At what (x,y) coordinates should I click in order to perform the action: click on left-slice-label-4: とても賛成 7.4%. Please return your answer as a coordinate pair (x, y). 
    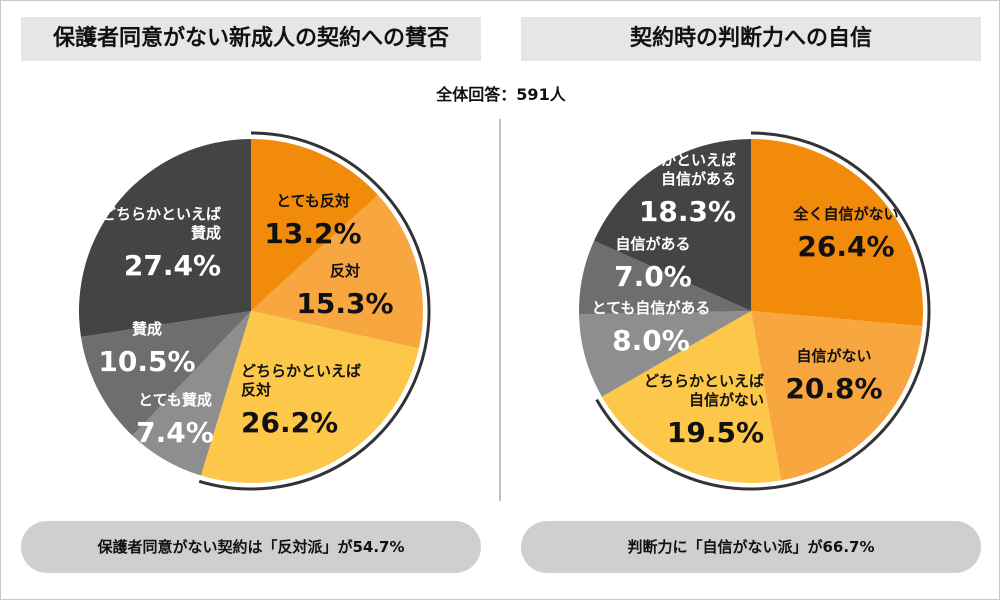
    Looking at the image, I should click on (175, 420).